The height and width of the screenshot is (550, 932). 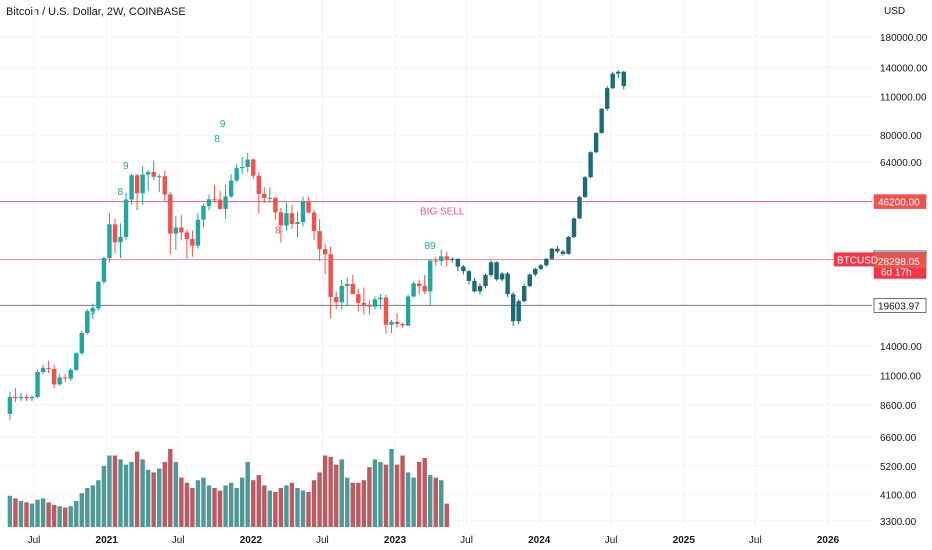 I want to click on x-tick-label-5: 2023, so click(x=395, y=540).